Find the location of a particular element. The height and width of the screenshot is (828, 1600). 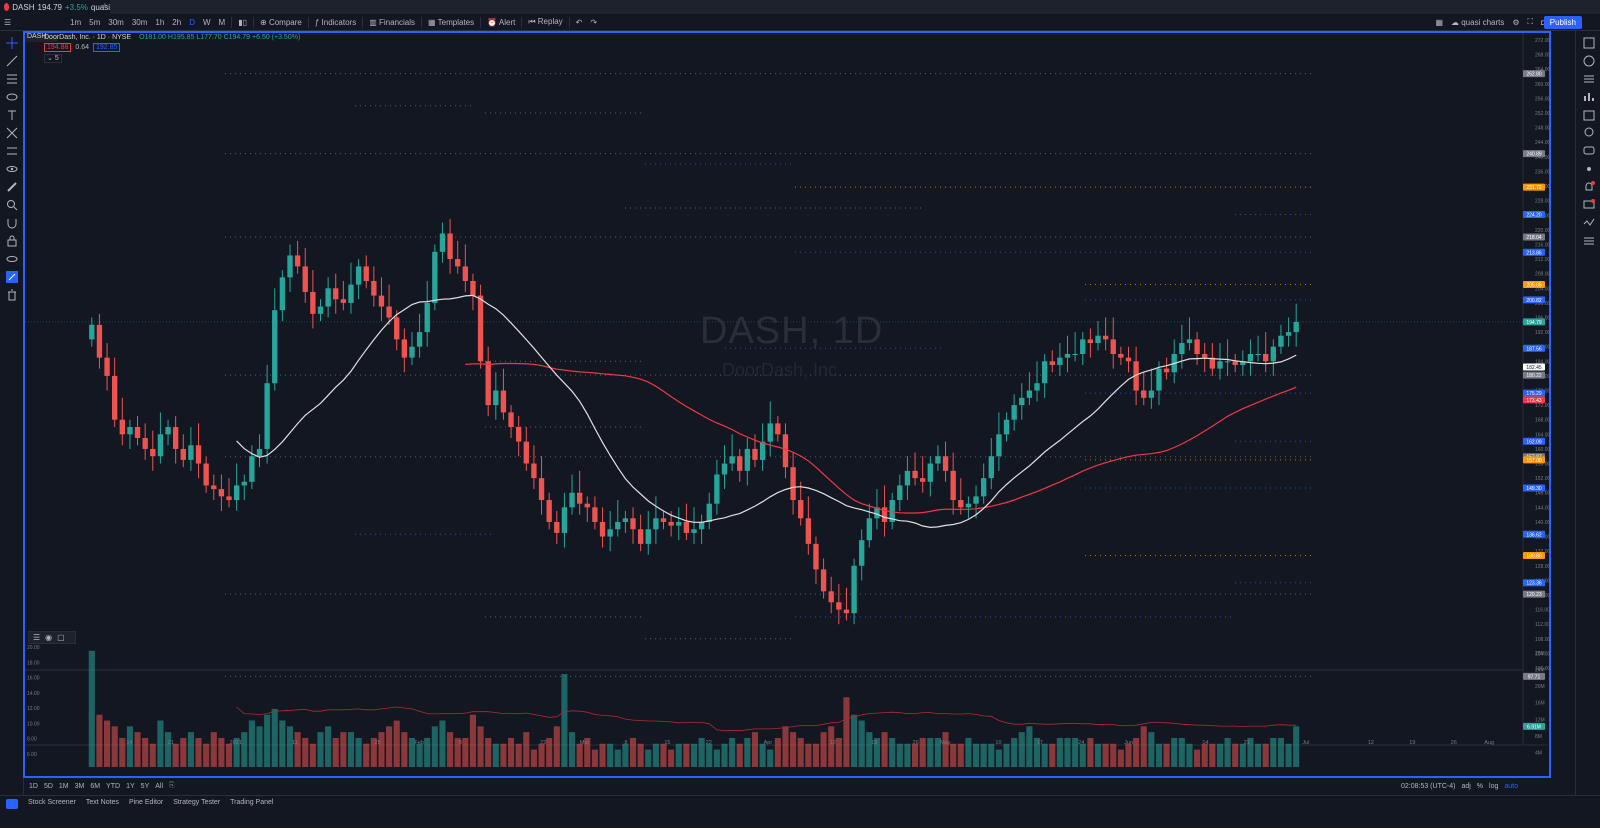

interval-1m: 1m is located at coordinates (76, 22).